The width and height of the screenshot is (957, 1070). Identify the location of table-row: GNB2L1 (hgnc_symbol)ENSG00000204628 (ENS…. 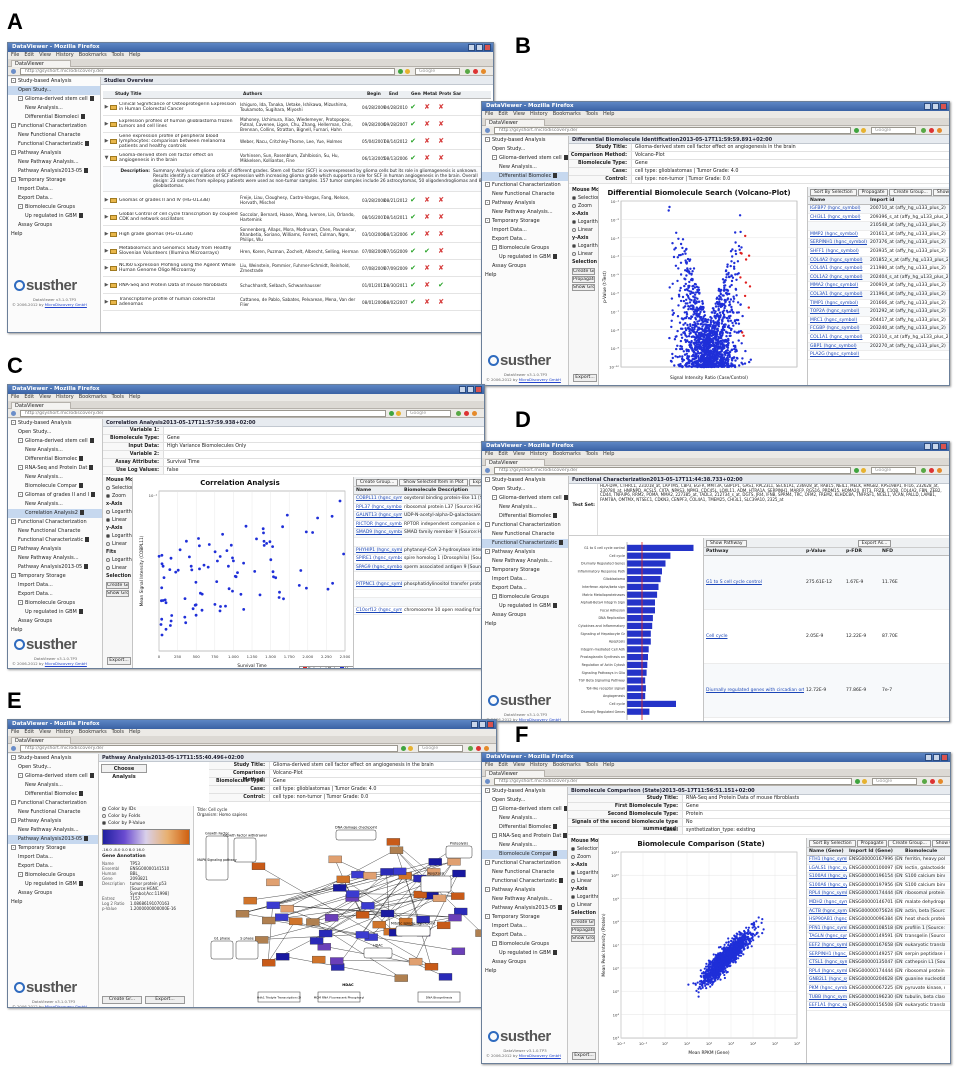
(878, 980).